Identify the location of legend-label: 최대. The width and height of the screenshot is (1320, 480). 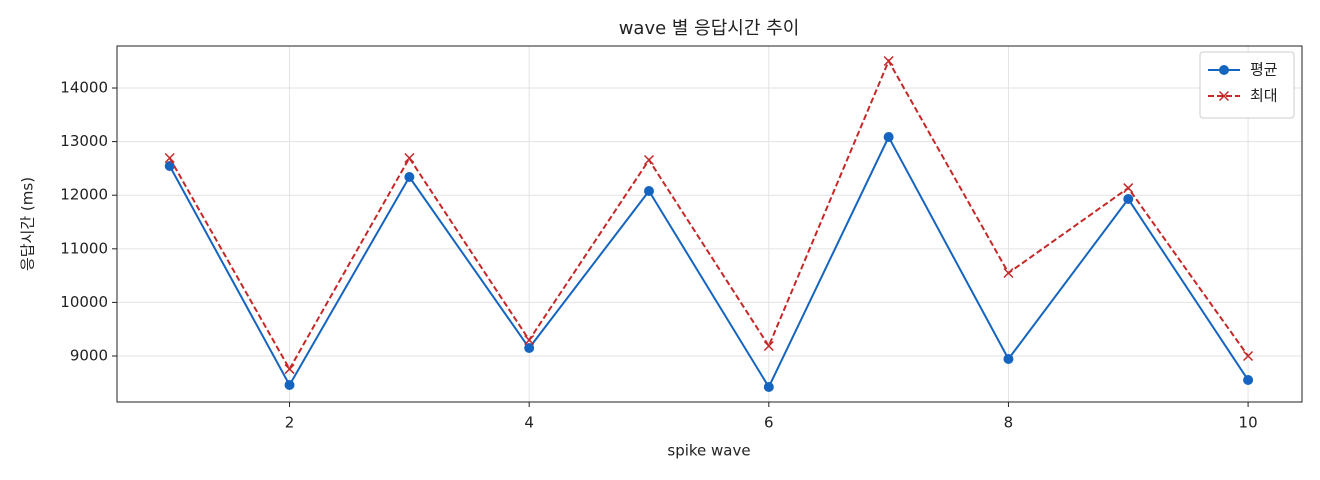
(1264, 96).